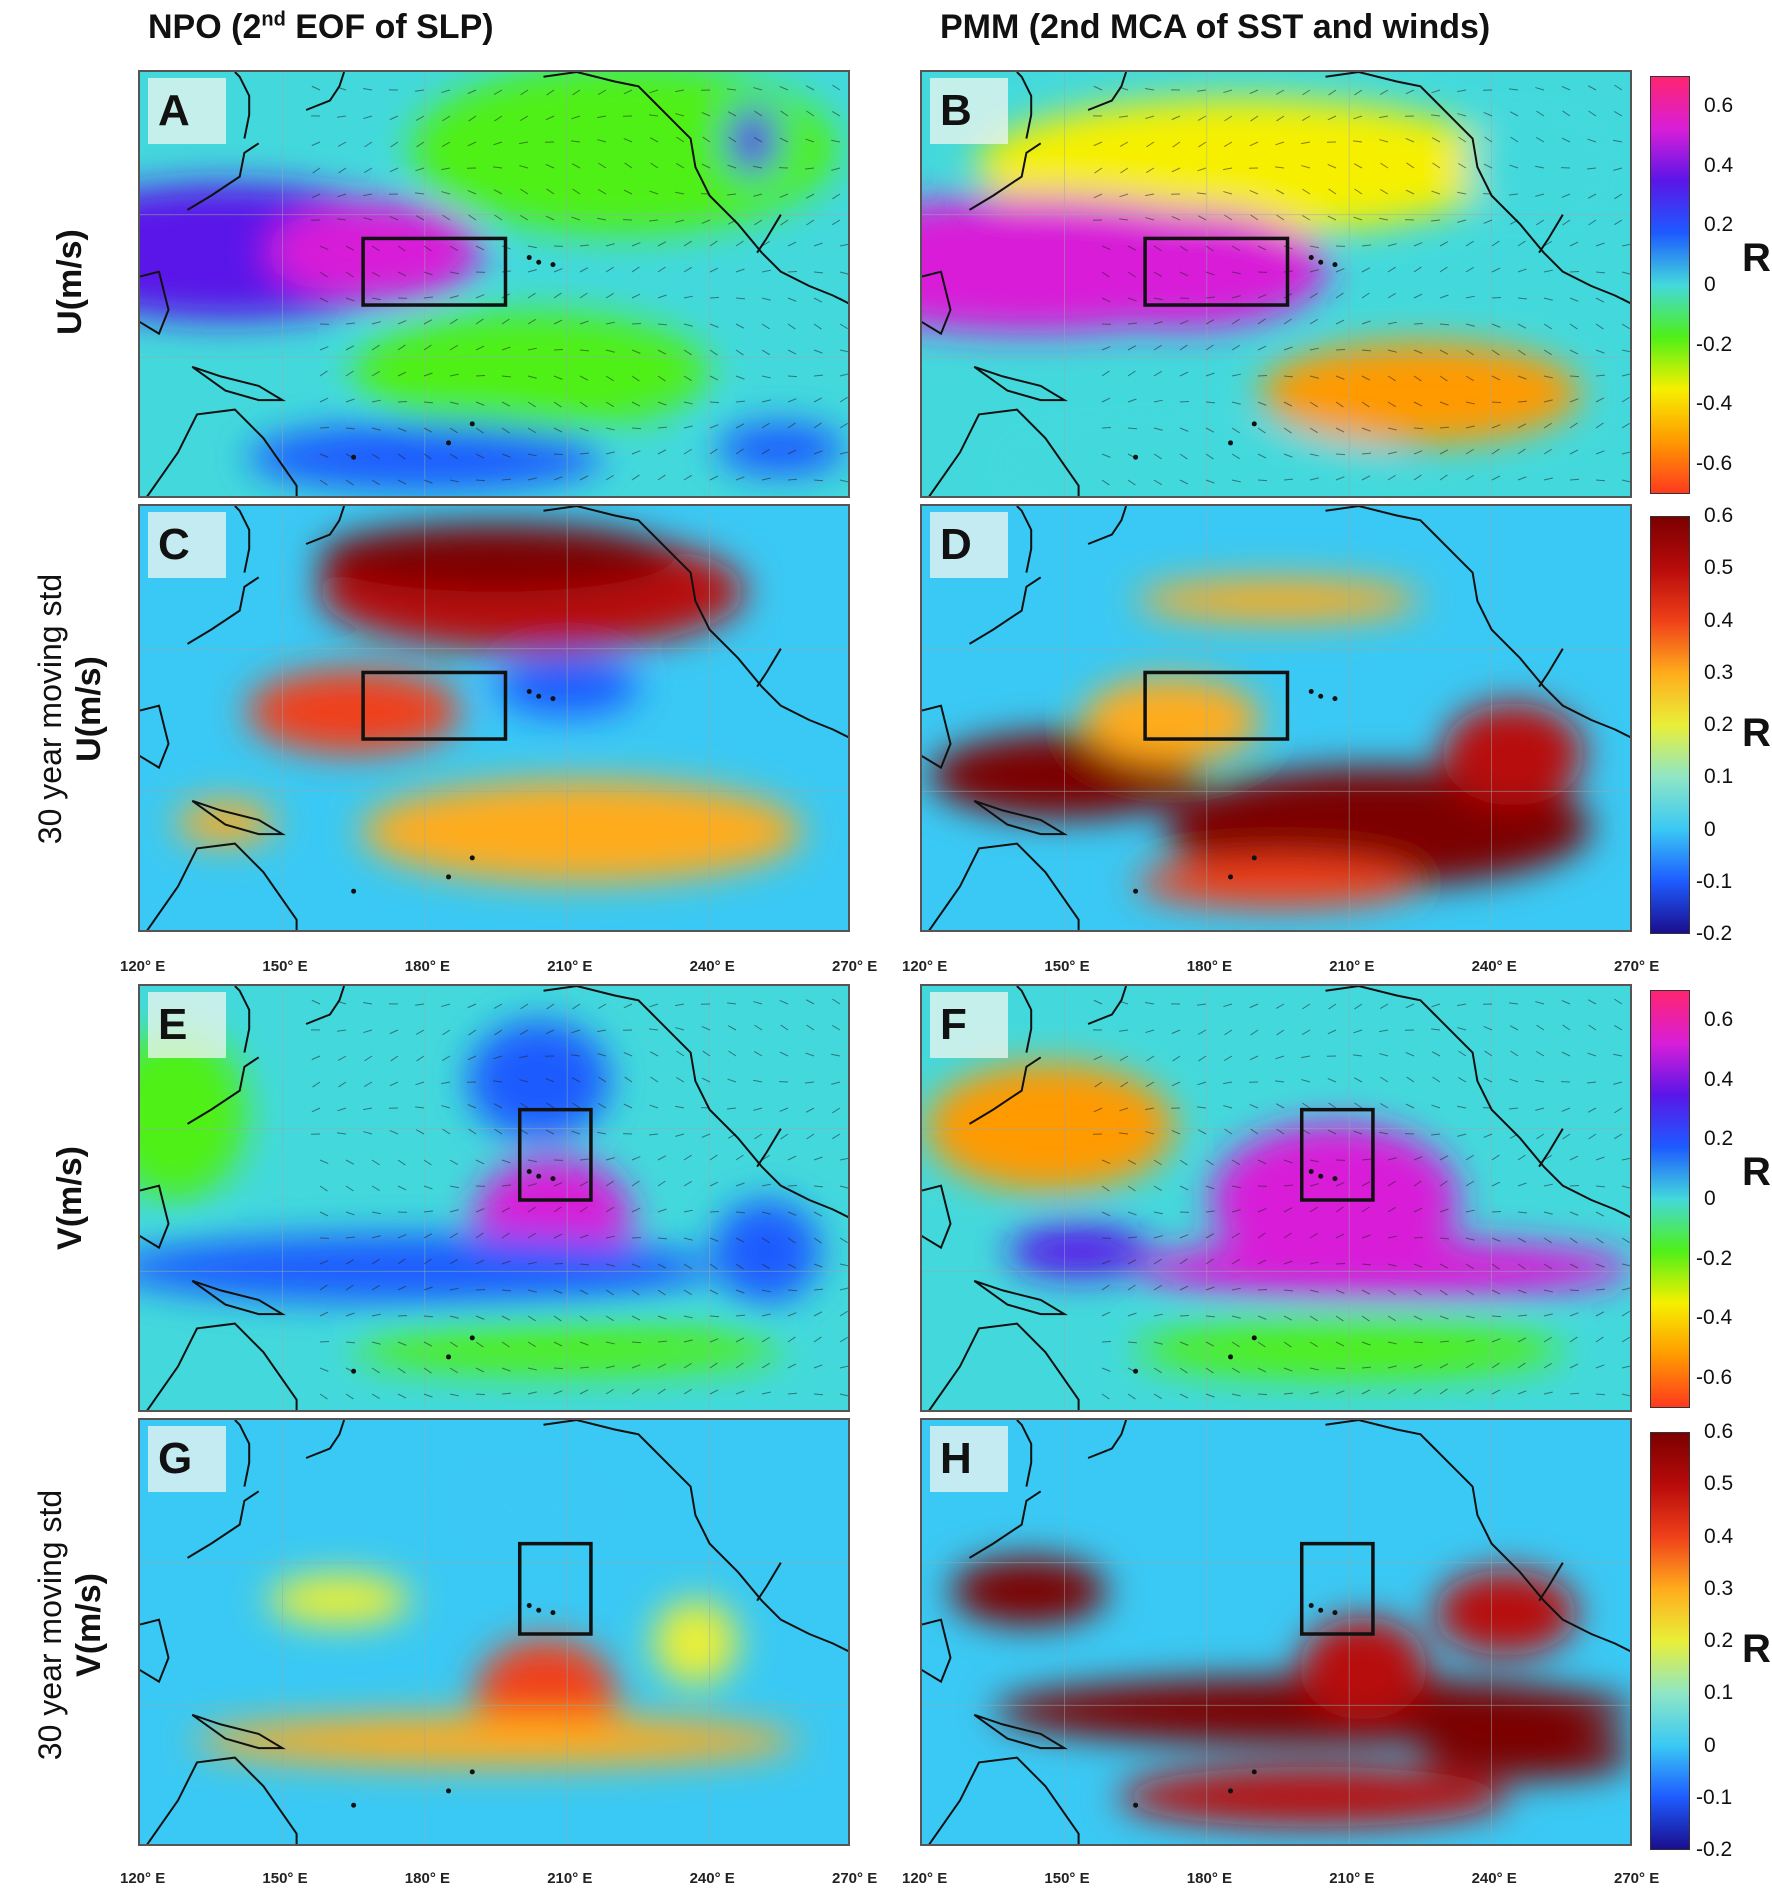 Image resolution: width=1772 pixels, height=1895 pixels. Describe the element at coordinates (1215, 27) in the screenshot. I see `right-column-title: PMM (2nd MCA of SST and winds)` at that location.